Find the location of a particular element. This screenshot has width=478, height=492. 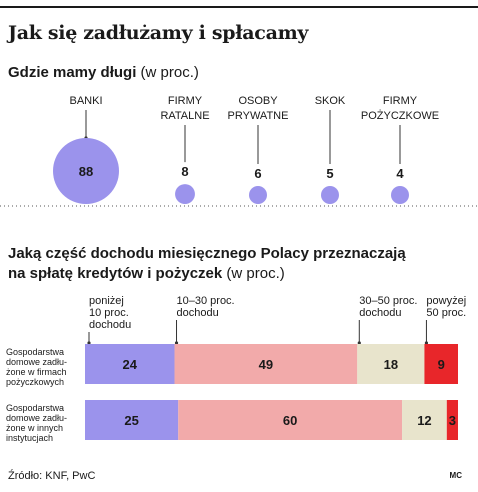

bar-value-label: 18 is located at coordinates (391, 364).